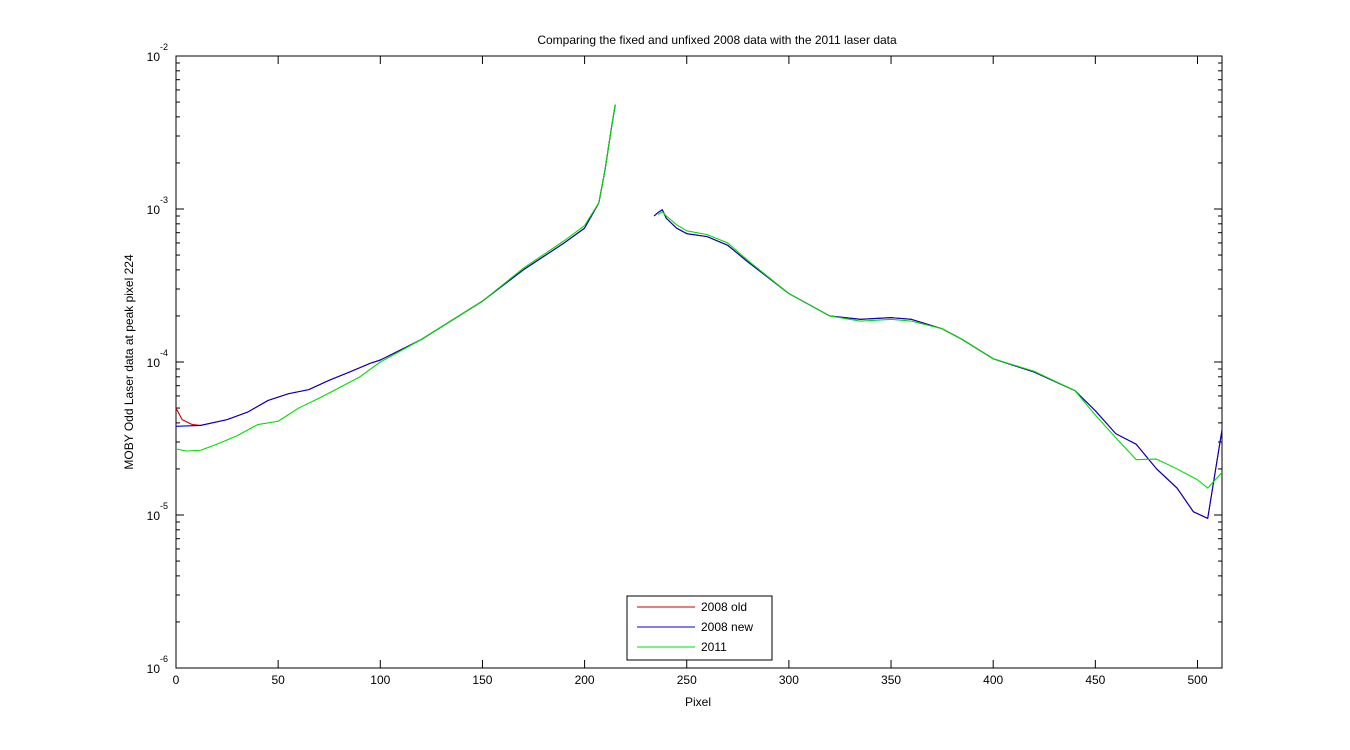 The image size is (1350, 750). Describe the element at coordinates (164, 659) in the screenshot. I see `y-tick-exponent: -6` at that location.